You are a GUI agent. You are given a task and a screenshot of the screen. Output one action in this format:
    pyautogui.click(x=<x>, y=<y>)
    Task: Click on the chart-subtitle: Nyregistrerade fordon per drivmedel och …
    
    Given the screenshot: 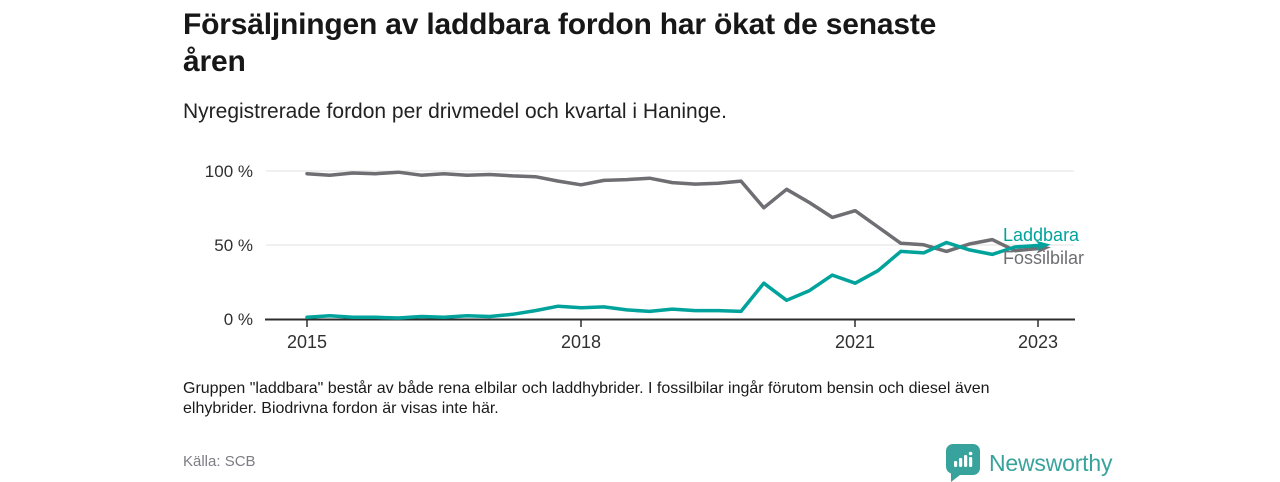 What is the action you would take?
    pyautogui.click(x=455, y=111)
    